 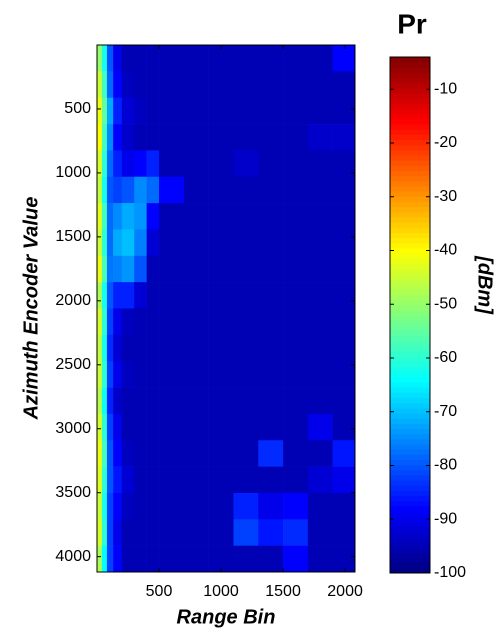 I want to click on chart-title: Pr, so click(x=412, y=23).